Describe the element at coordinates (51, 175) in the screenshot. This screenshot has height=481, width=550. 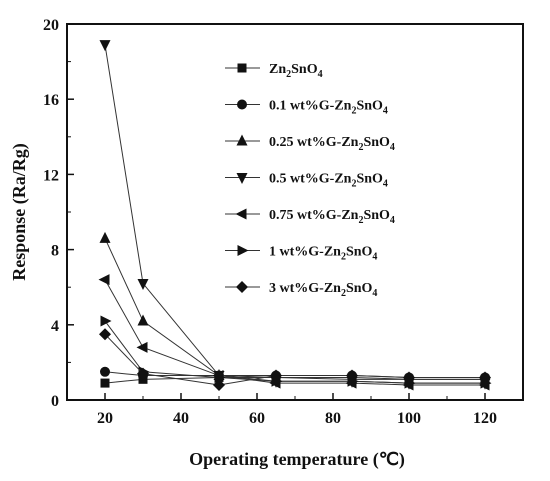
I see `y-tick-label: 12` at that location.